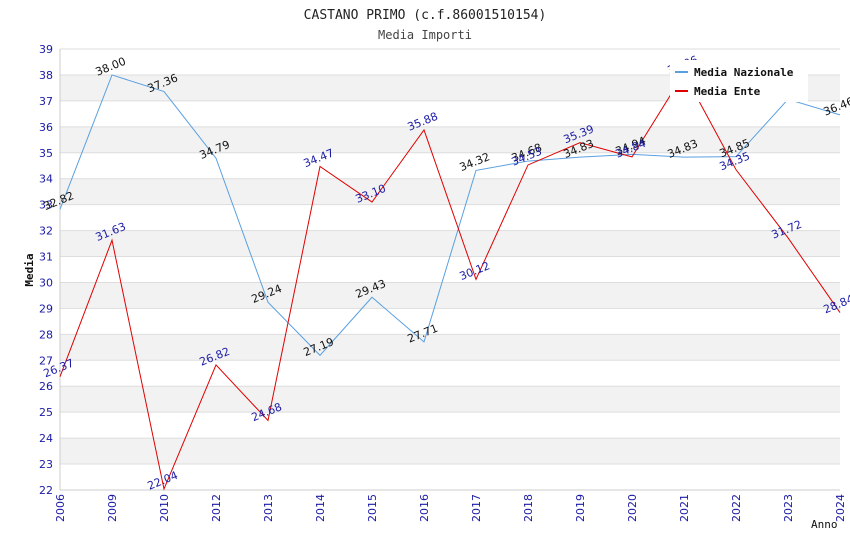 The width and height of the screenshot is (850, 550). What do you see at coordinates (475, 162) in the screenshot?
I see `data-label-nazionale: 34.32` at bounding box center [475, 162].